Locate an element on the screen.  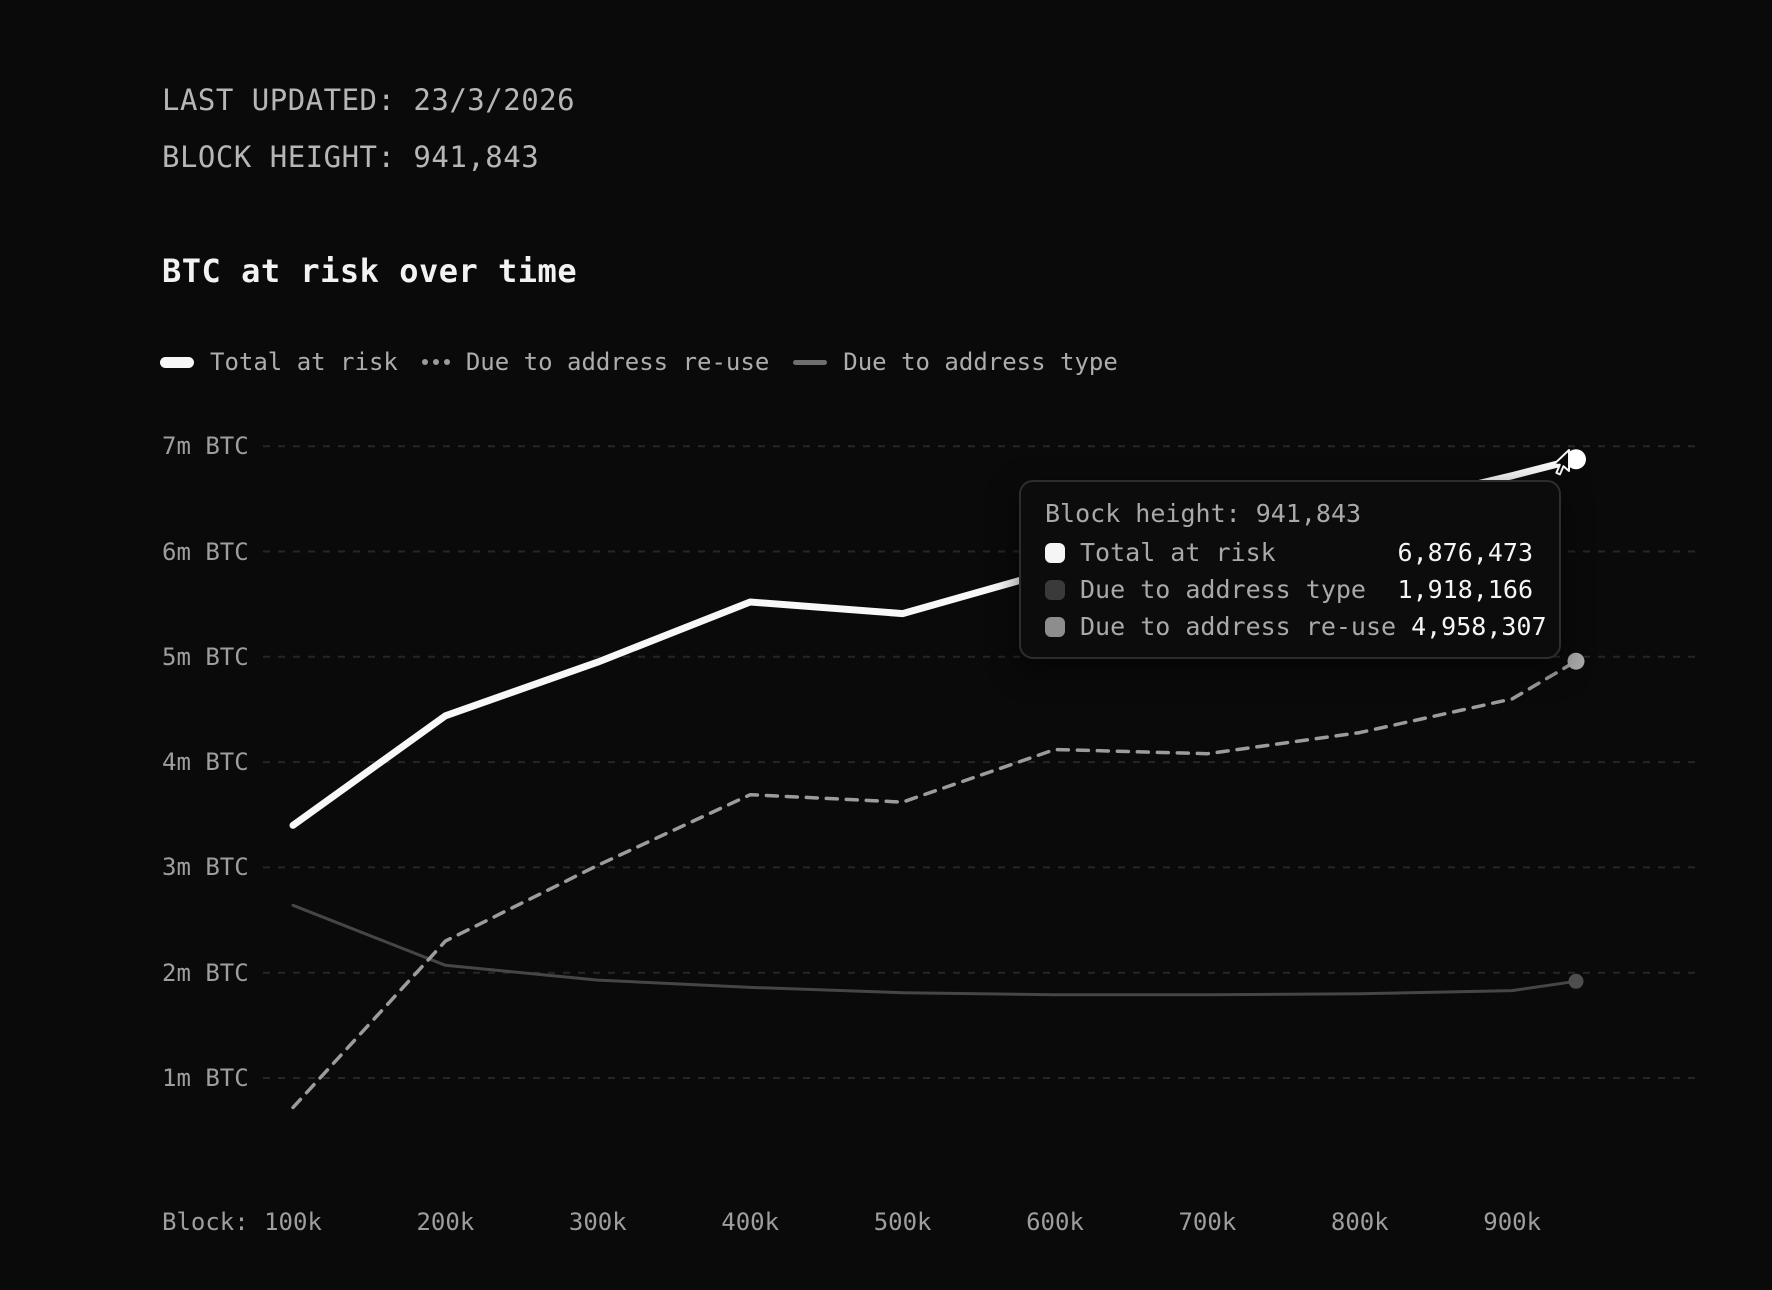
tooltip-row: Total at risk 6,876,473 is located at coordinates (1289, 552).